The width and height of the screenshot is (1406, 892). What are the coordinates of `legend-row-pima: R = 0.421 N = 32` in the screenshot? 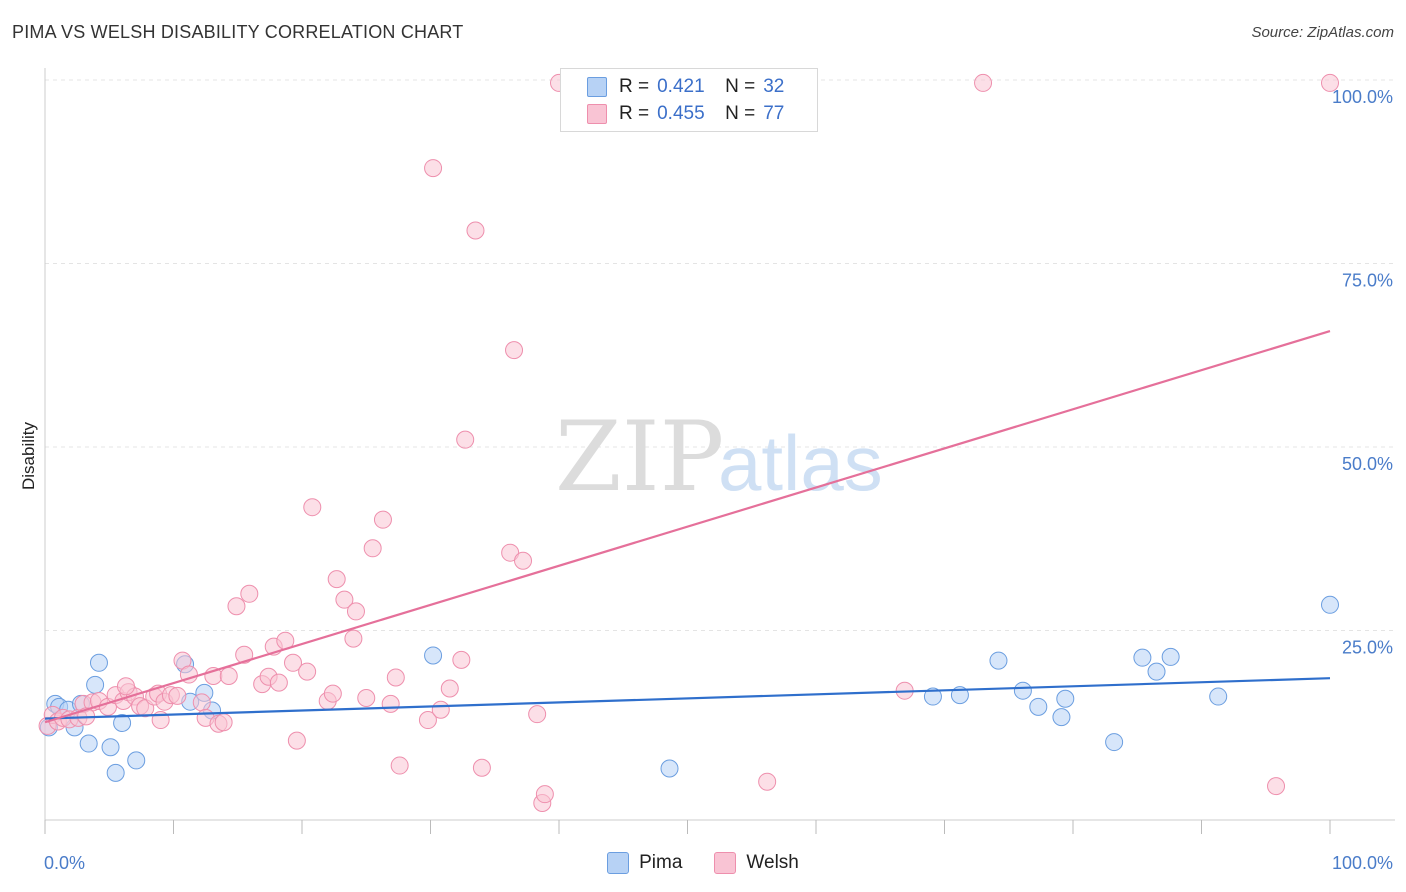 It's located at (685, 87).